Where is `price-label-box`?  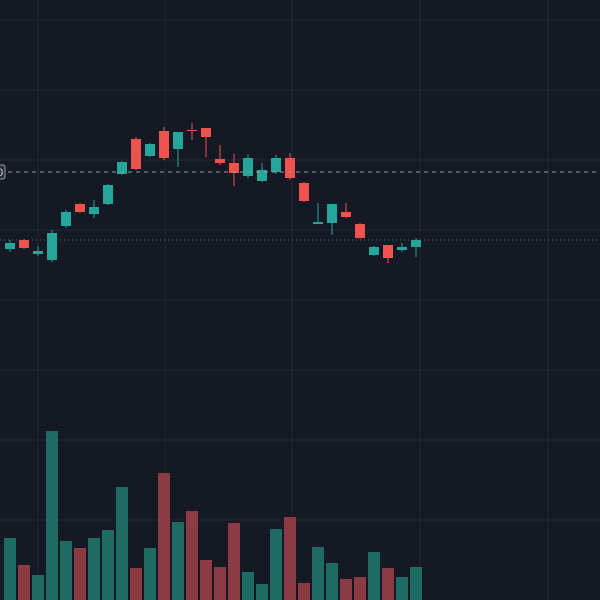
price-label-box is located at coordinates (3, 172).